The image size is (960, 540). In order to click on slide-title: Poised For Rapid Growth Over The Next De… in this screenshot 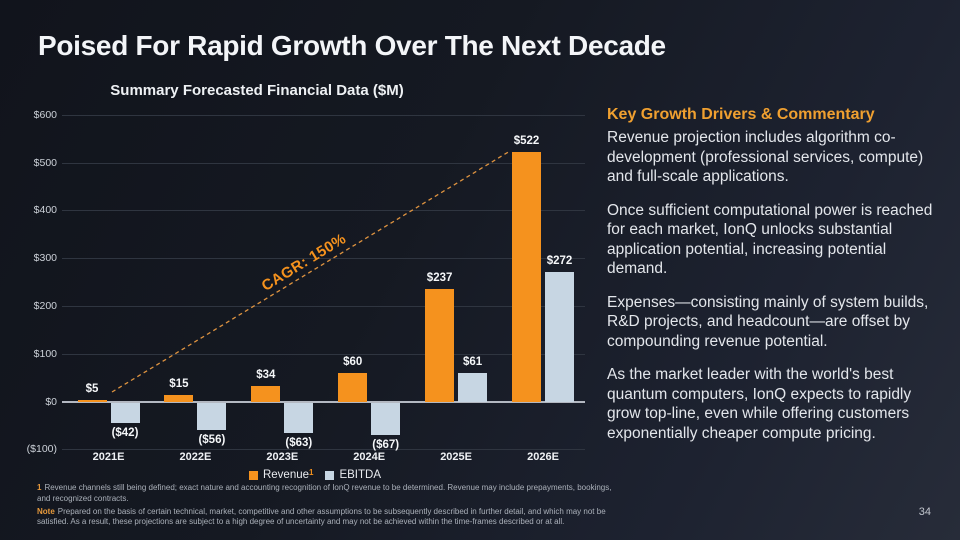, I will do `click(352, 45)`.